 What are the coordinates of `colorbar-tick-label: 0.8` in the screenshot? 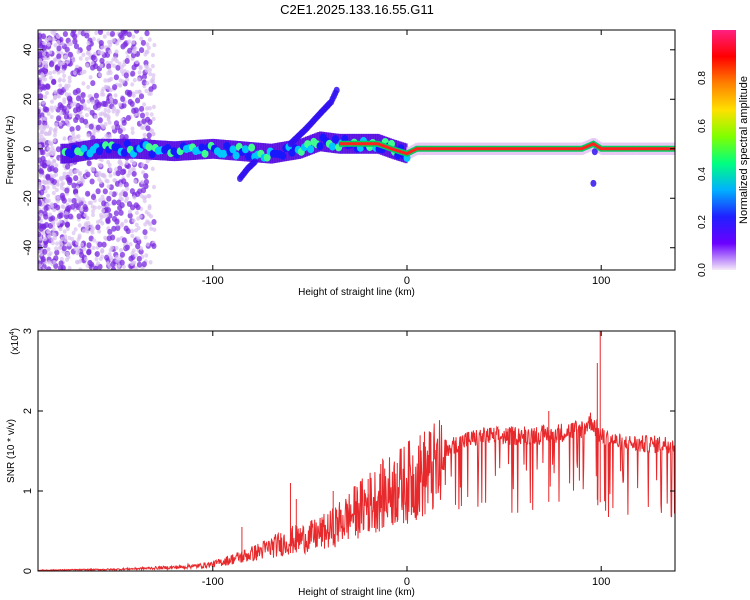 It's located at (702, 78).